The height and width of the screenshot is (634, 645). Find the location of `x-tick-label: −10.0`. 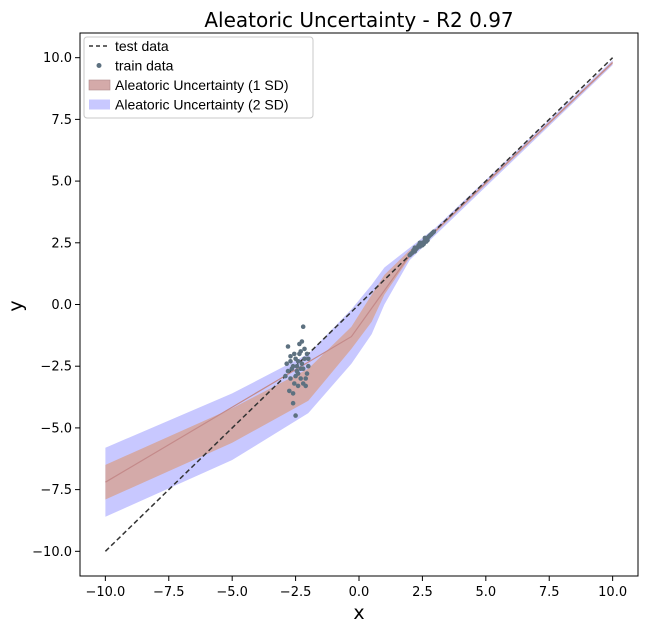

x-tick-label: −10.0 is located at coordinates (105, 592).